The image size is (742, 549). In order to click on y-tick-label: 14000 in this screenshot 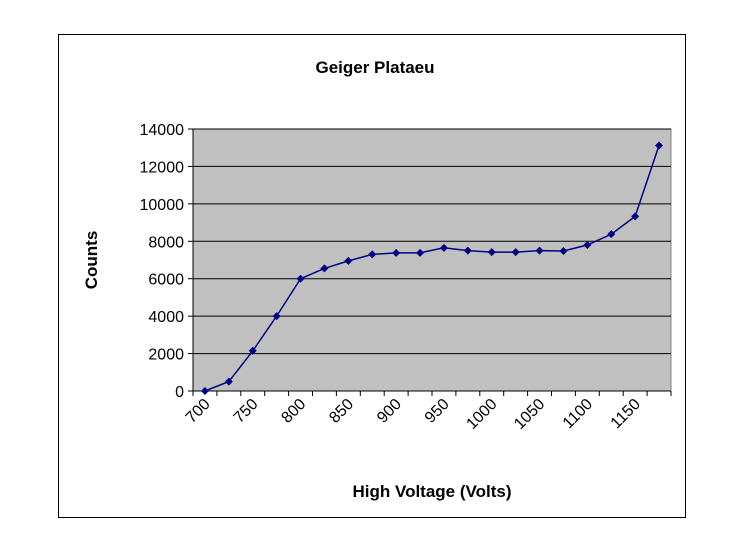, I will do `click(162, 130)`.